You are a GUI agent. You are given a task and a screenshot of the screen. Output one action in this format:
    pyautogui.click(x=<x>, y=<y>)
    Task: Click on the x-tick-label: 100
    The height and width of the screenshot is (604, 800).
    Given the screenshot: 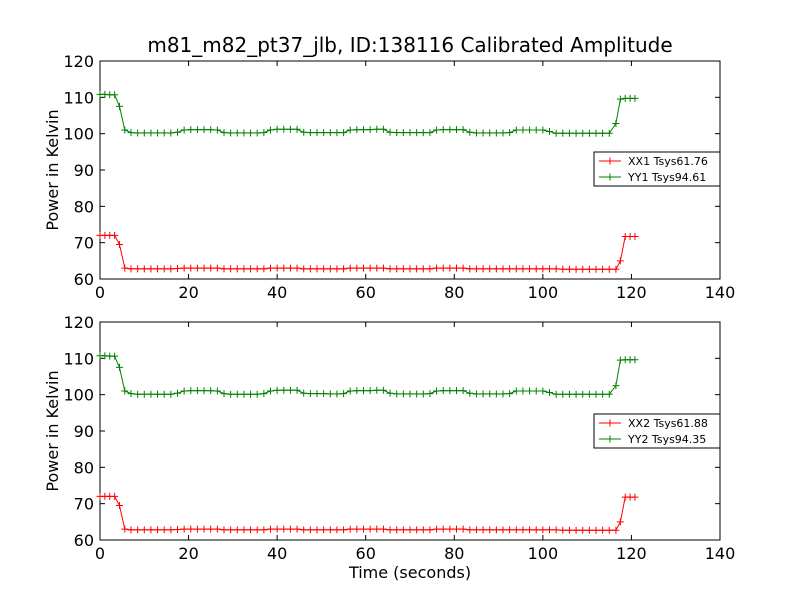 What is the action you would take?
    pyautogui.click(x=543, y=553)
    